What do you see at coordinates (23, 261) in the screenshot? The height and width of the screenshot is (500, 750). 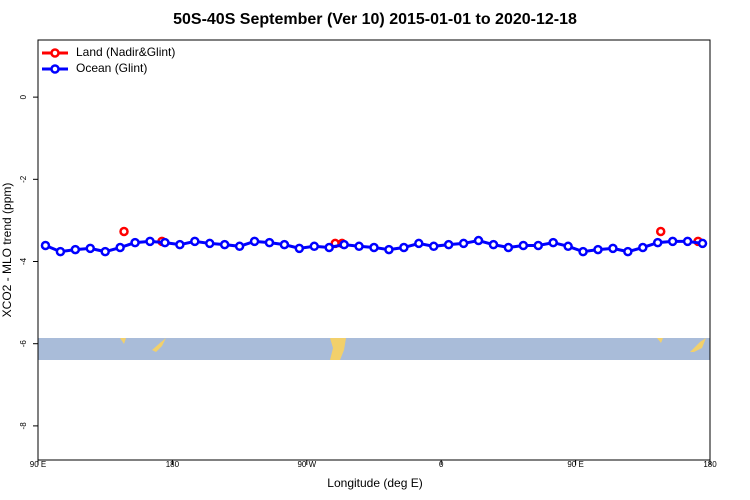 I see `y-tick-label: -4` at bounding box center [23, 261].